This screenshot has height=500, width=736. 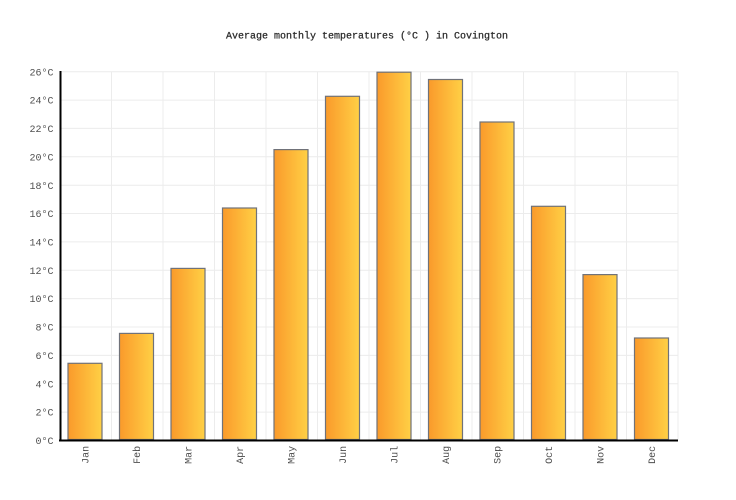 What do you see at coordinates (396, 455) in the screenshot?
I see `svg-text: Jul` at bounding box center [396, 455].